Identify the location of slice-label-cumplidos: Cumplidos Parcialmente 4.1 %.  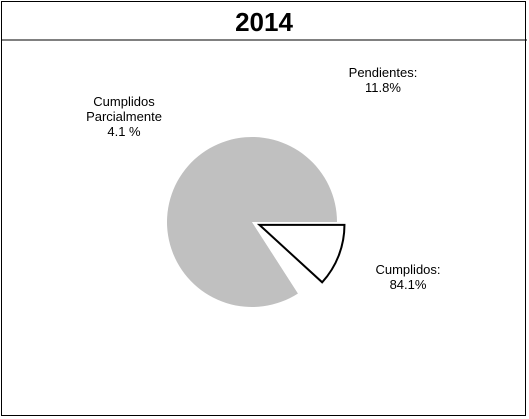
(124, 116).